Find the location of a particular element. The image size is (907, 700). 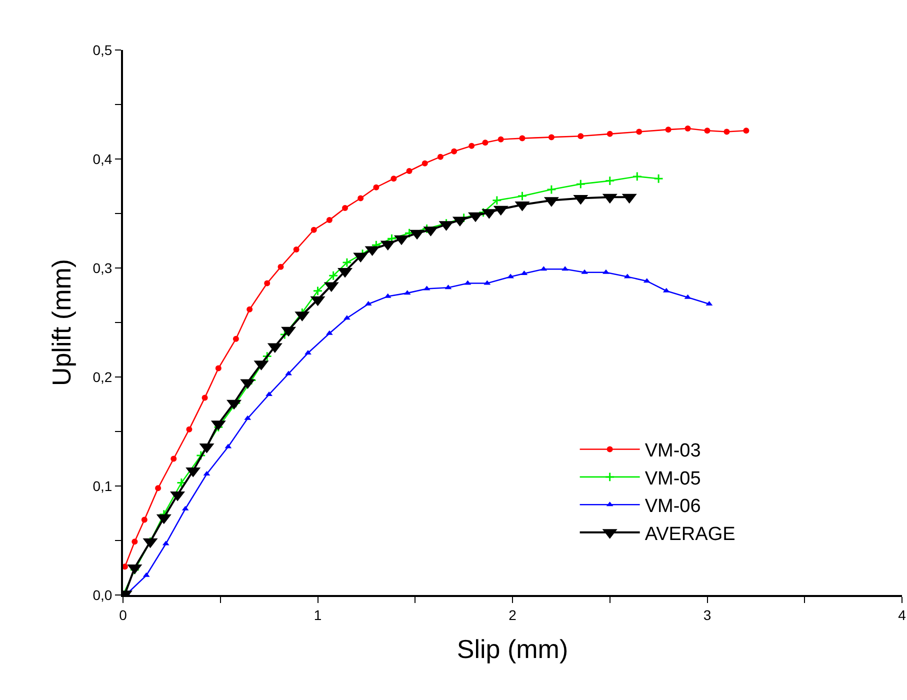

x-axis-title: Slip (mm) is located at coordinates (512, 649).